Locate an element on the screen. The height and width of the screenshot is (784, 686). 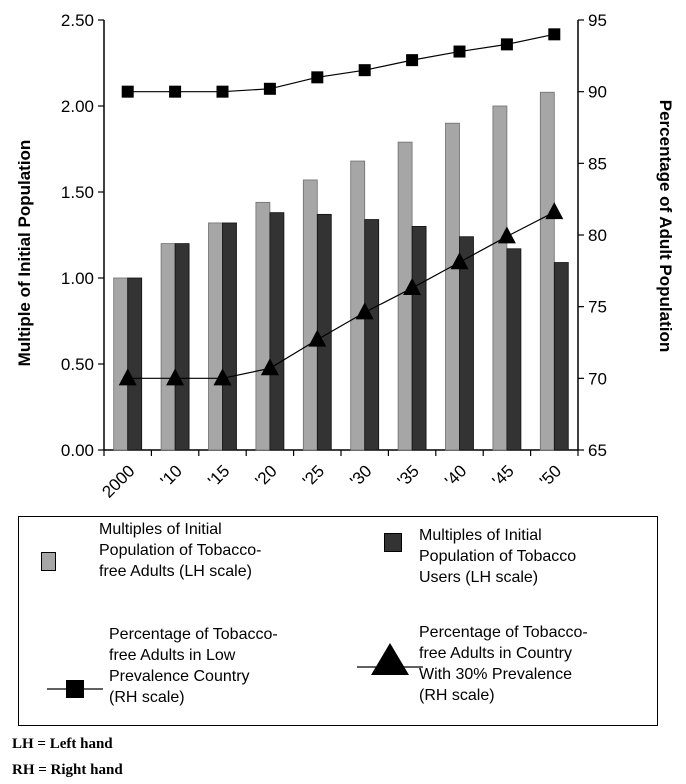
x-tick-label: '45 is located at coordinates (503, 475).